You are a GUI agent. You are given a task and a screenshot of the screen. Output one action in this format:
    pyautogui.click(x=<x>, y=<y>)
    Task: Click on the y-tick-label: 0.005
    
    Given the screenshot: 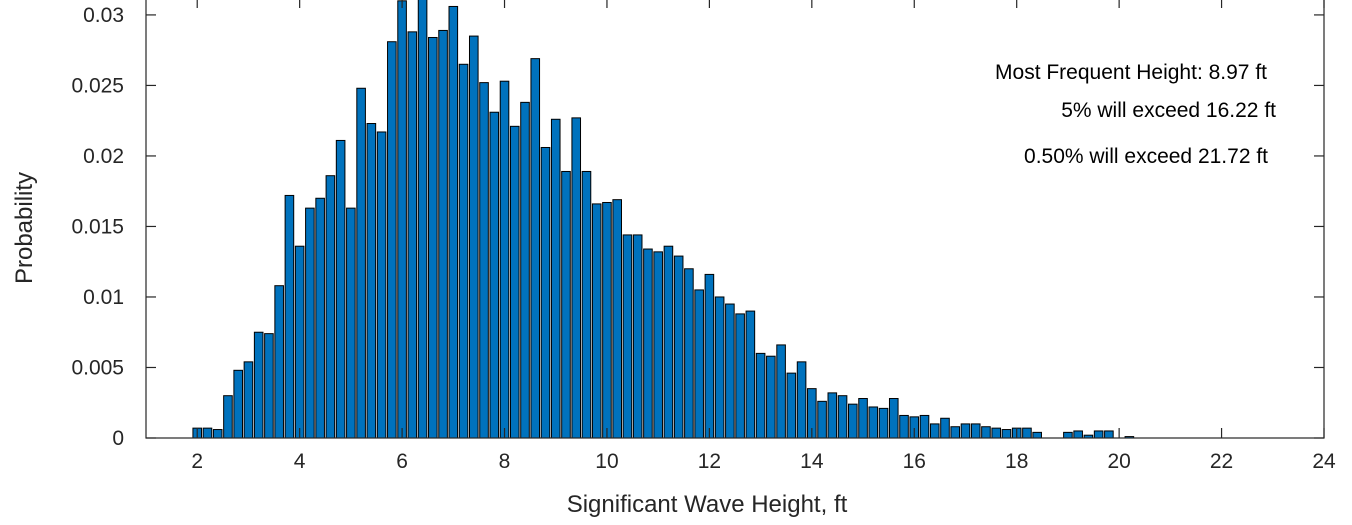 What is the action you would take?
    pyautogui.click(x=97, y=367)
    